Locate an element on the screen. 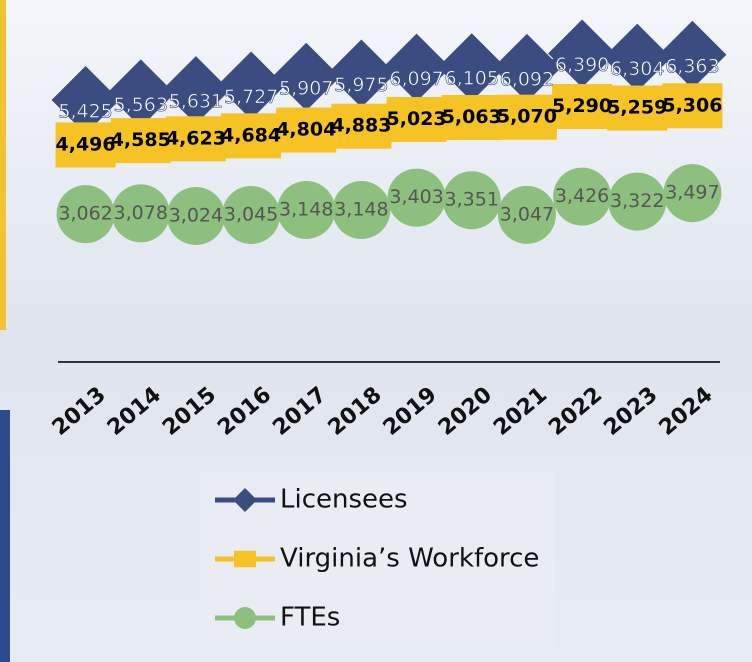  data-label: 3,062 is located at coordinates (85, 214).